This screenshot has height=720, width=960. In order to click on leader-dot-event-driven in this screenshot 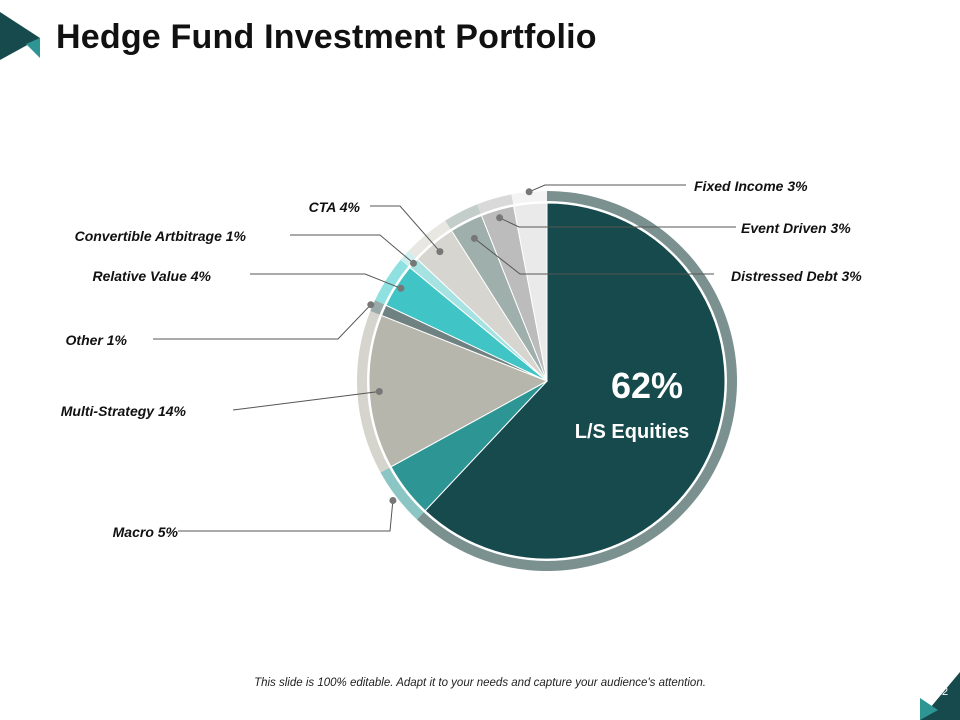, I will do `click(500, 218)`.